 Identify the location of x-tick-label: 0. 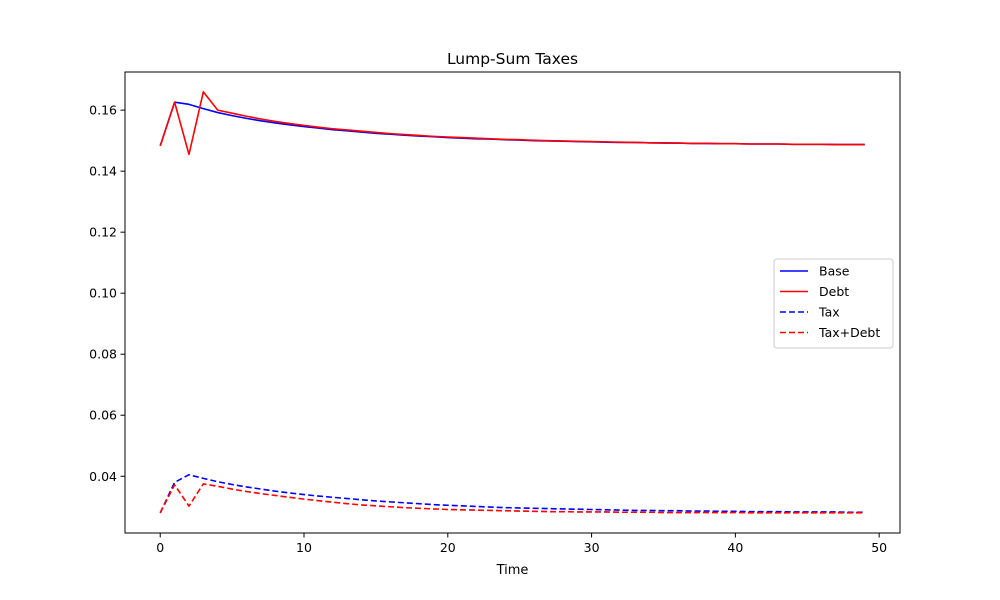
(160, 547).